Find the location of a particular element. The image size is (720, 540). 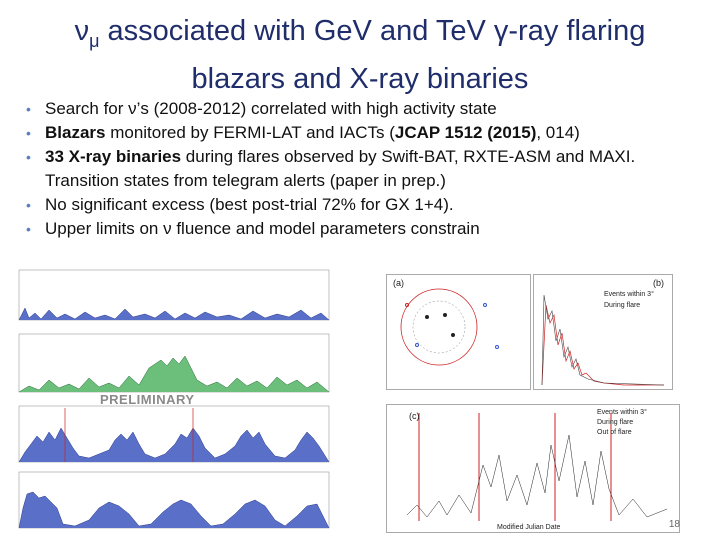

panel-label-c: (c) is located at coordinates (414, 416).